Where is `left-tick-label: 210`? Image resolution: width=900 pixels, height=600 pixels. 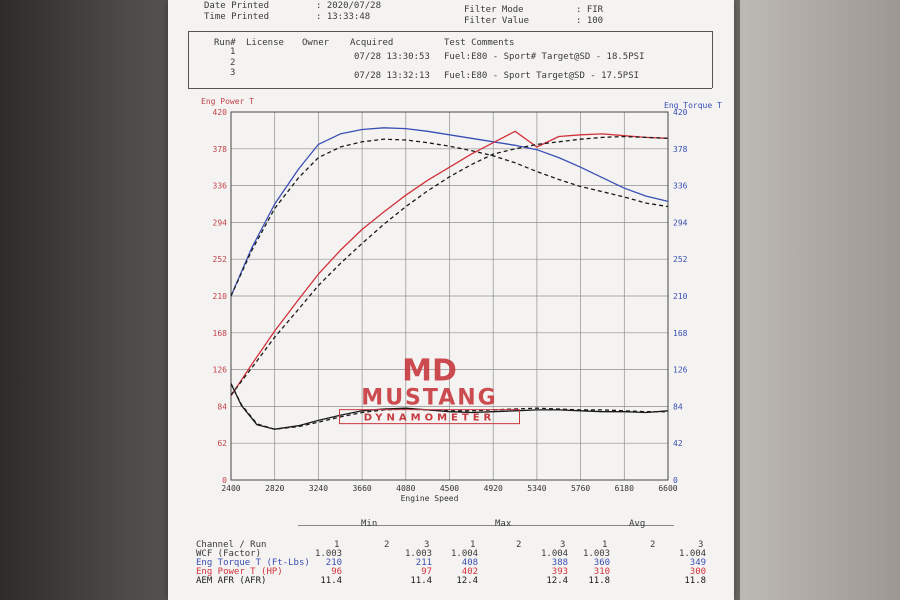
left-tick-label: 210 is located at coordinates (220, 296).